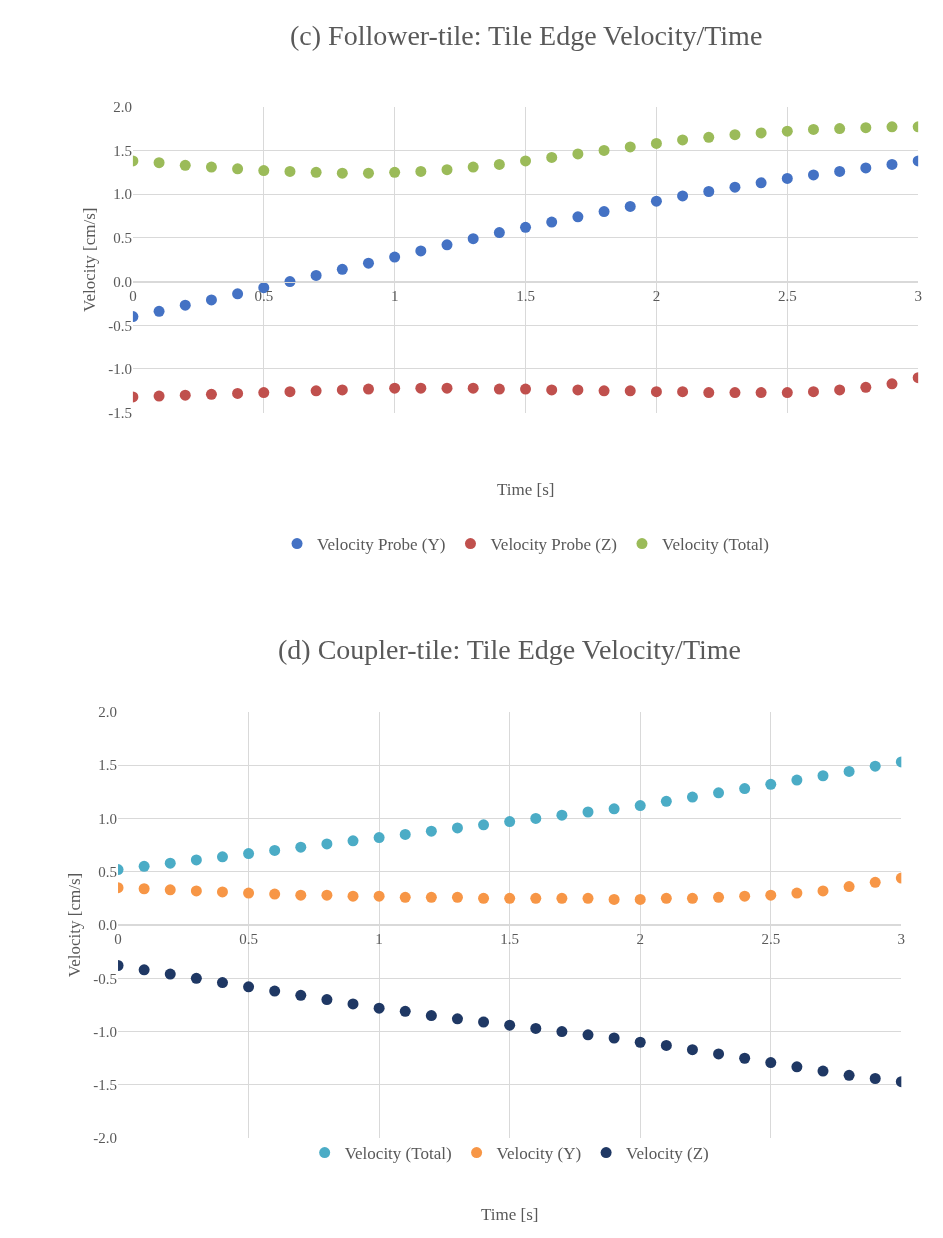 This screenshot has width=943, height=1238. Describe the element at coordinates (509, 649) in the screenshot. I see `chart-title: (d) Coupler-tile: Tile Edge Velocity/Time` at that location.